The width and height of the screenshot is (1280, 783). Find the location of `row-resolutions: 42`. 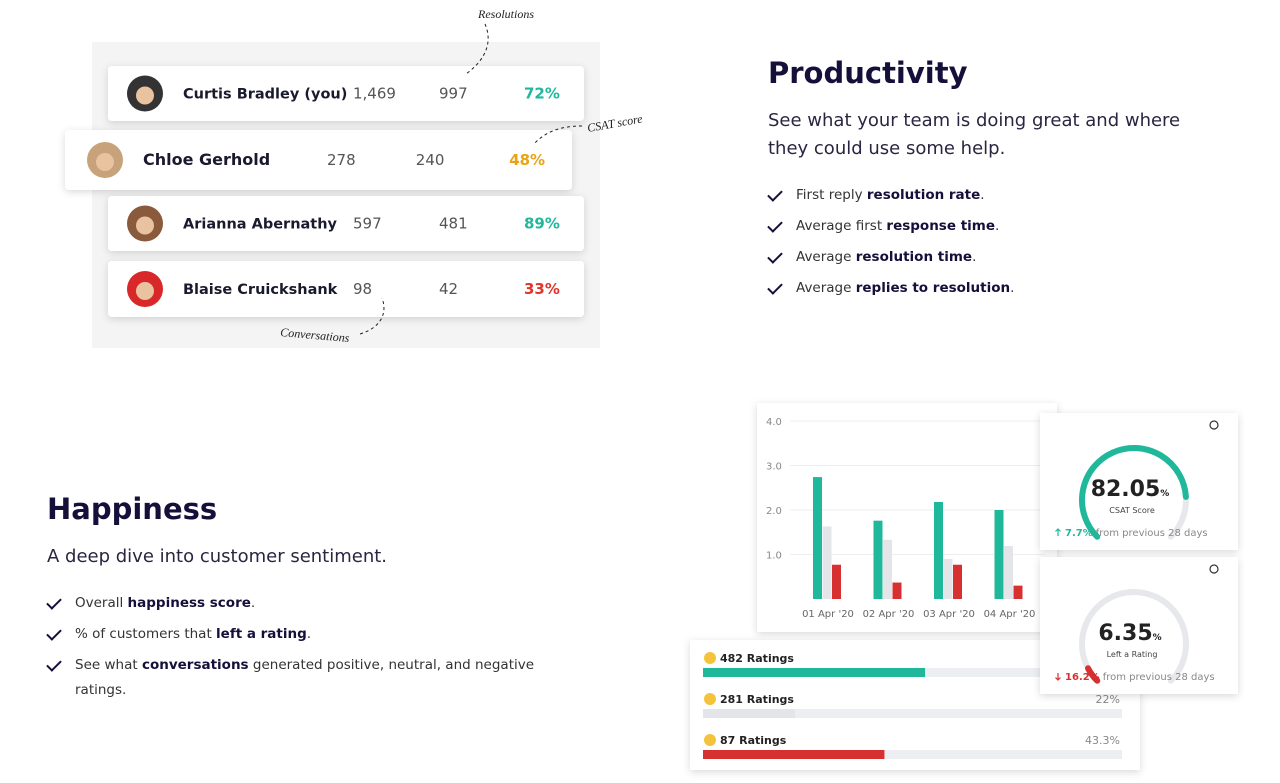

row-resolutions: 42 is located at coordinates (448, 289).